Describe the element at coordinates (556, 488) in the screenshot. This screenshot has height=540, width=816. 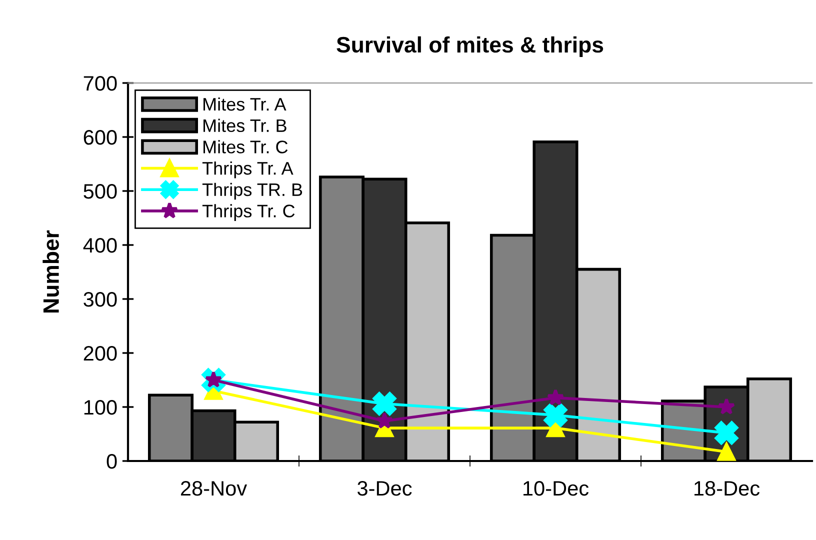
I see `x-tick-label: 10-Dec` at that location.